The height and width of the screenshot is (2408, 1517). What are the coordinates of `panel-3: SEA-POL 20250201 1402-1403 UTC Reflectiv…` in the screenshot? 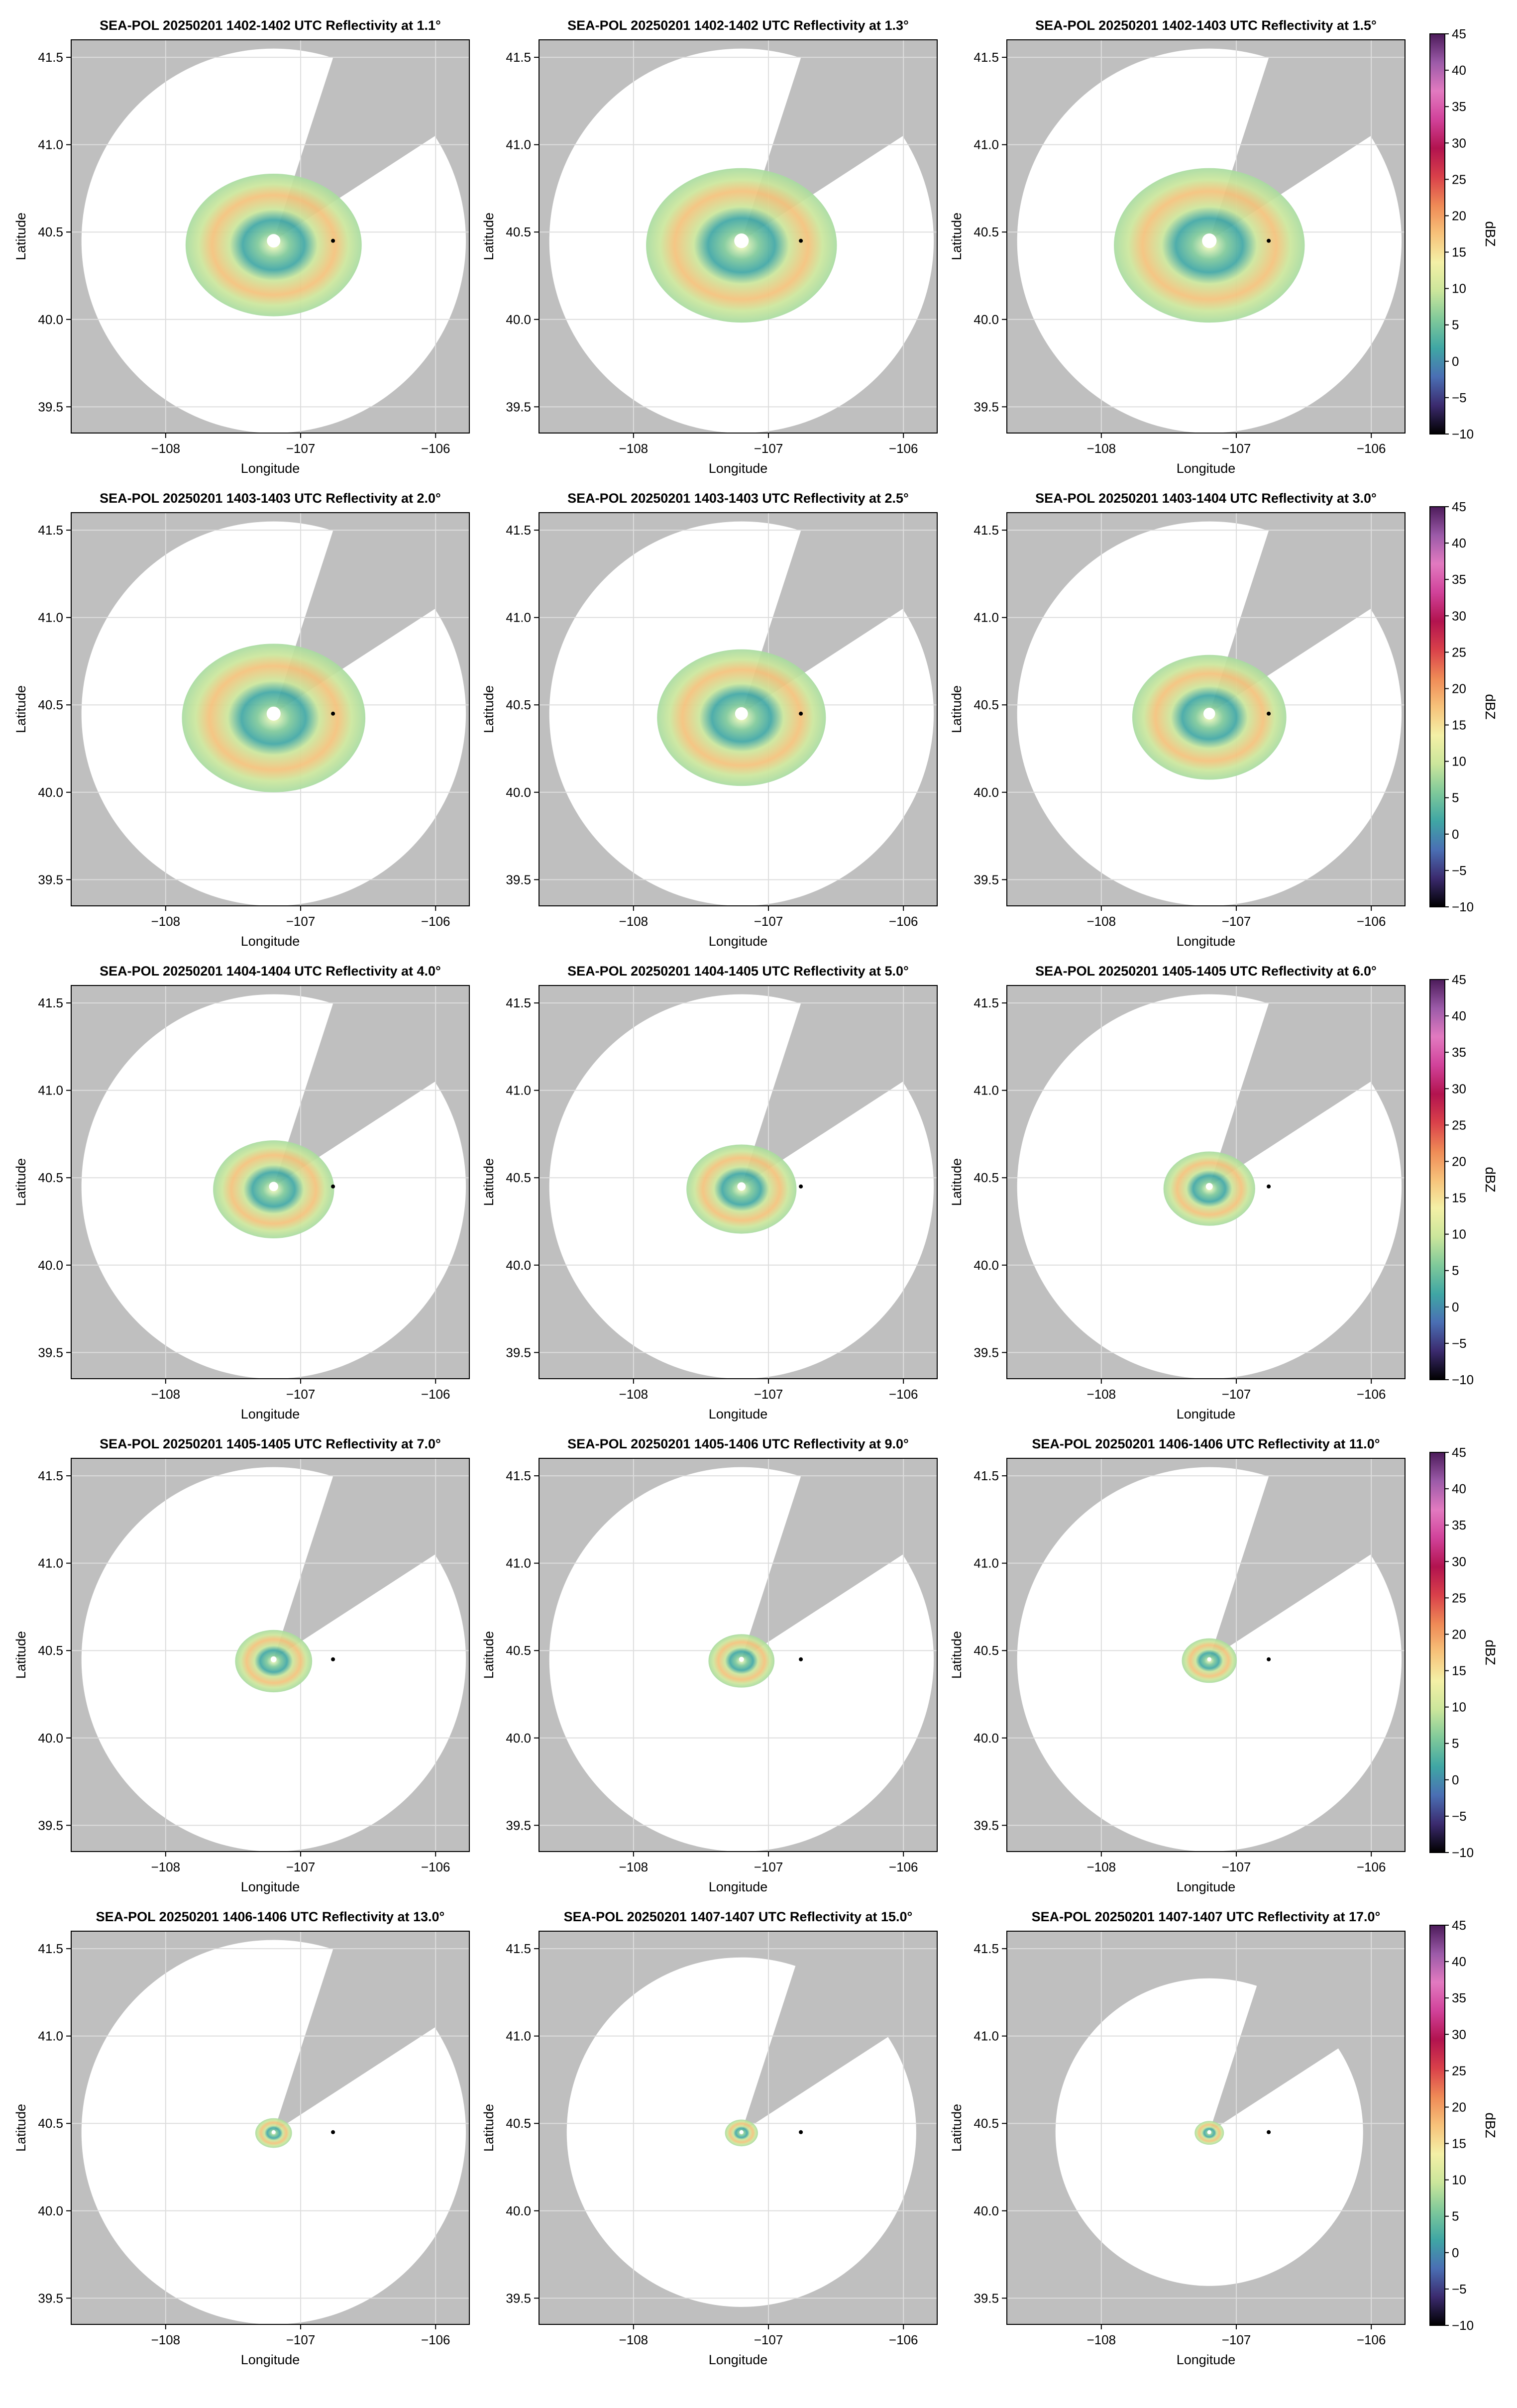 It's located at (1223, 247).